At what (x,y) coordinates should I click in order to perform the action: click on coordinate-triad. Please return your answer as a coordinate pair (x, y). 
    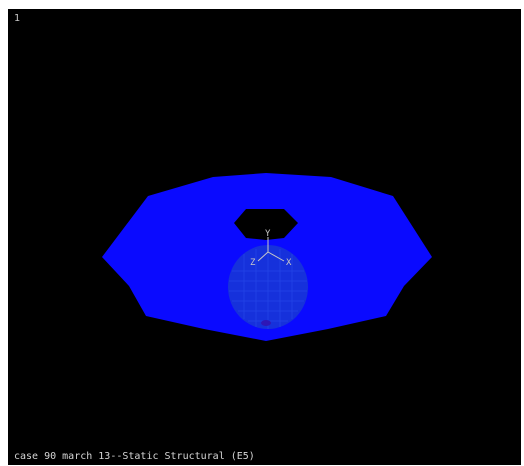
    Looking at the image, I should click on (271, 249).